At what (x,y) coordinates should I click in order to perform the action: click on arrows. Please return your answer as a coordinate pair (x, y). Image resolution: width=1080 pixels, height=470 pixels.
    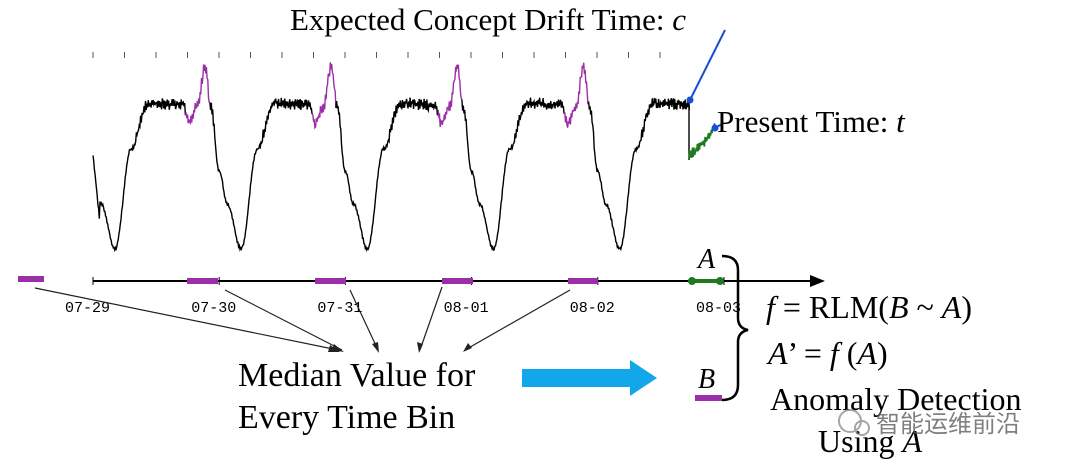
    Looking at the image, I should click on (302, 318).